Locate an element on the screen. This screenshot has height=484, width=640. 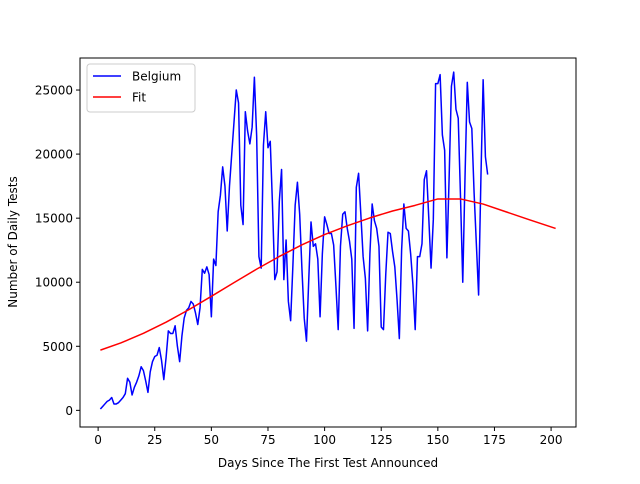
x-tick-label: 125 is located at coordinates (381, 440).